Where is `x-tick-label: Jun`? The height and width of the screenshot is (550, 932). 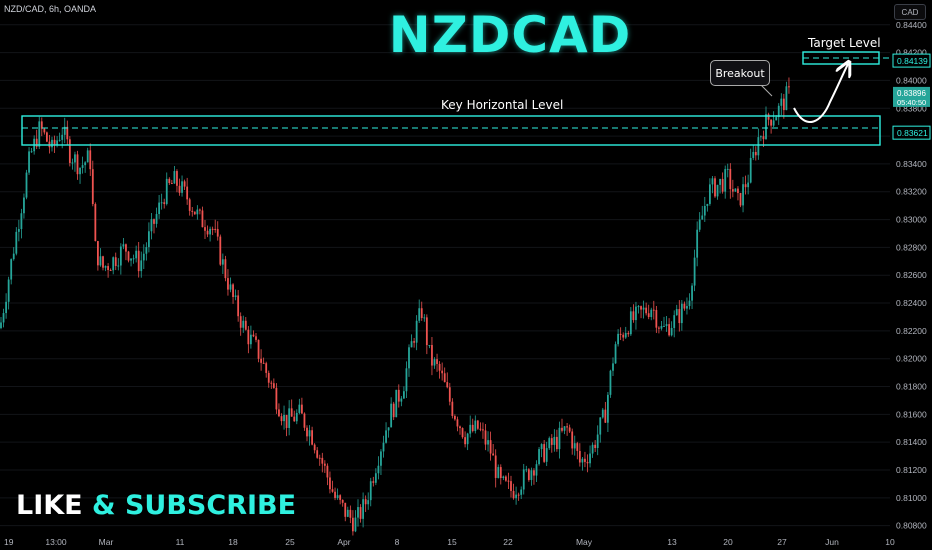 x-tick-label: Jun is located at coordinates (832, 542).